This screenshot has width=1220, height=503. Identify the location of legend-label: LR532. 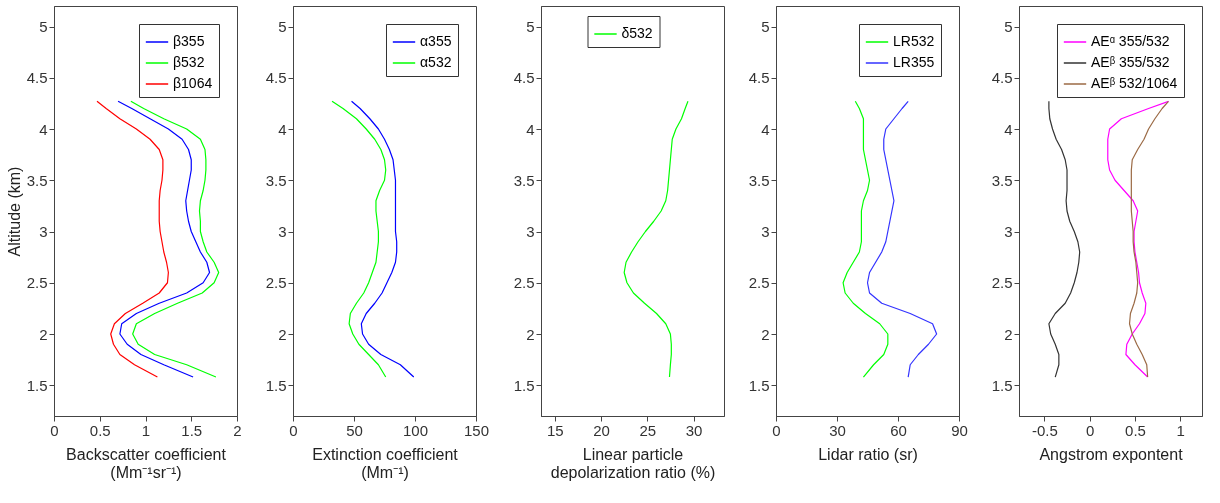
(914, 41).